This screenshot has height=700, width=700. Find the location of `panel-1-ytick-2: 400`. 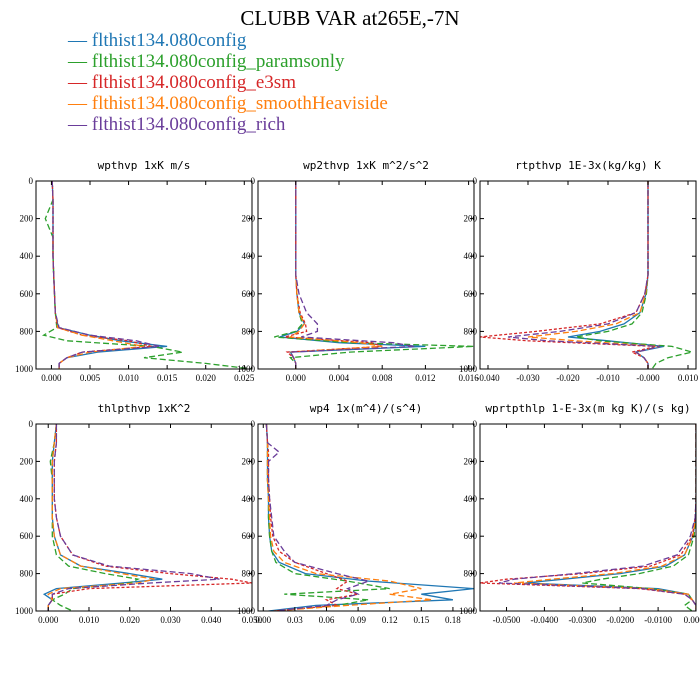

panel-1-ytick-2: 400 is located at coordinates (27, 256).